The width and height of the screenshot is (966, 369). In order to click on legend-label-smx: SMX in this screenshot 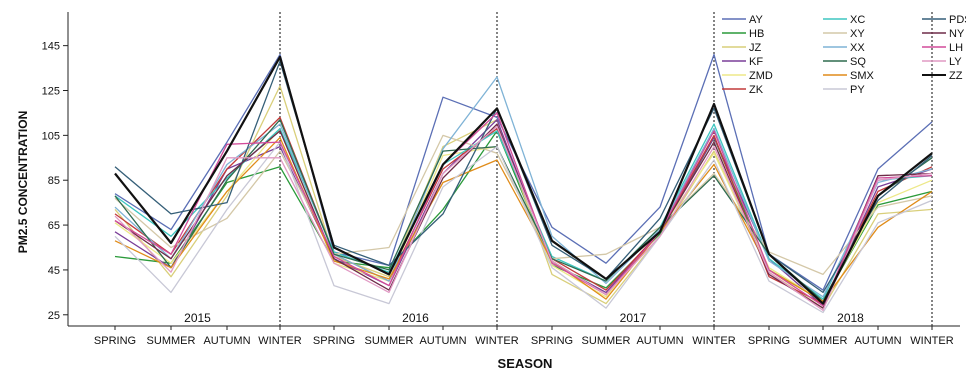, I will do `click(862, 76)`.